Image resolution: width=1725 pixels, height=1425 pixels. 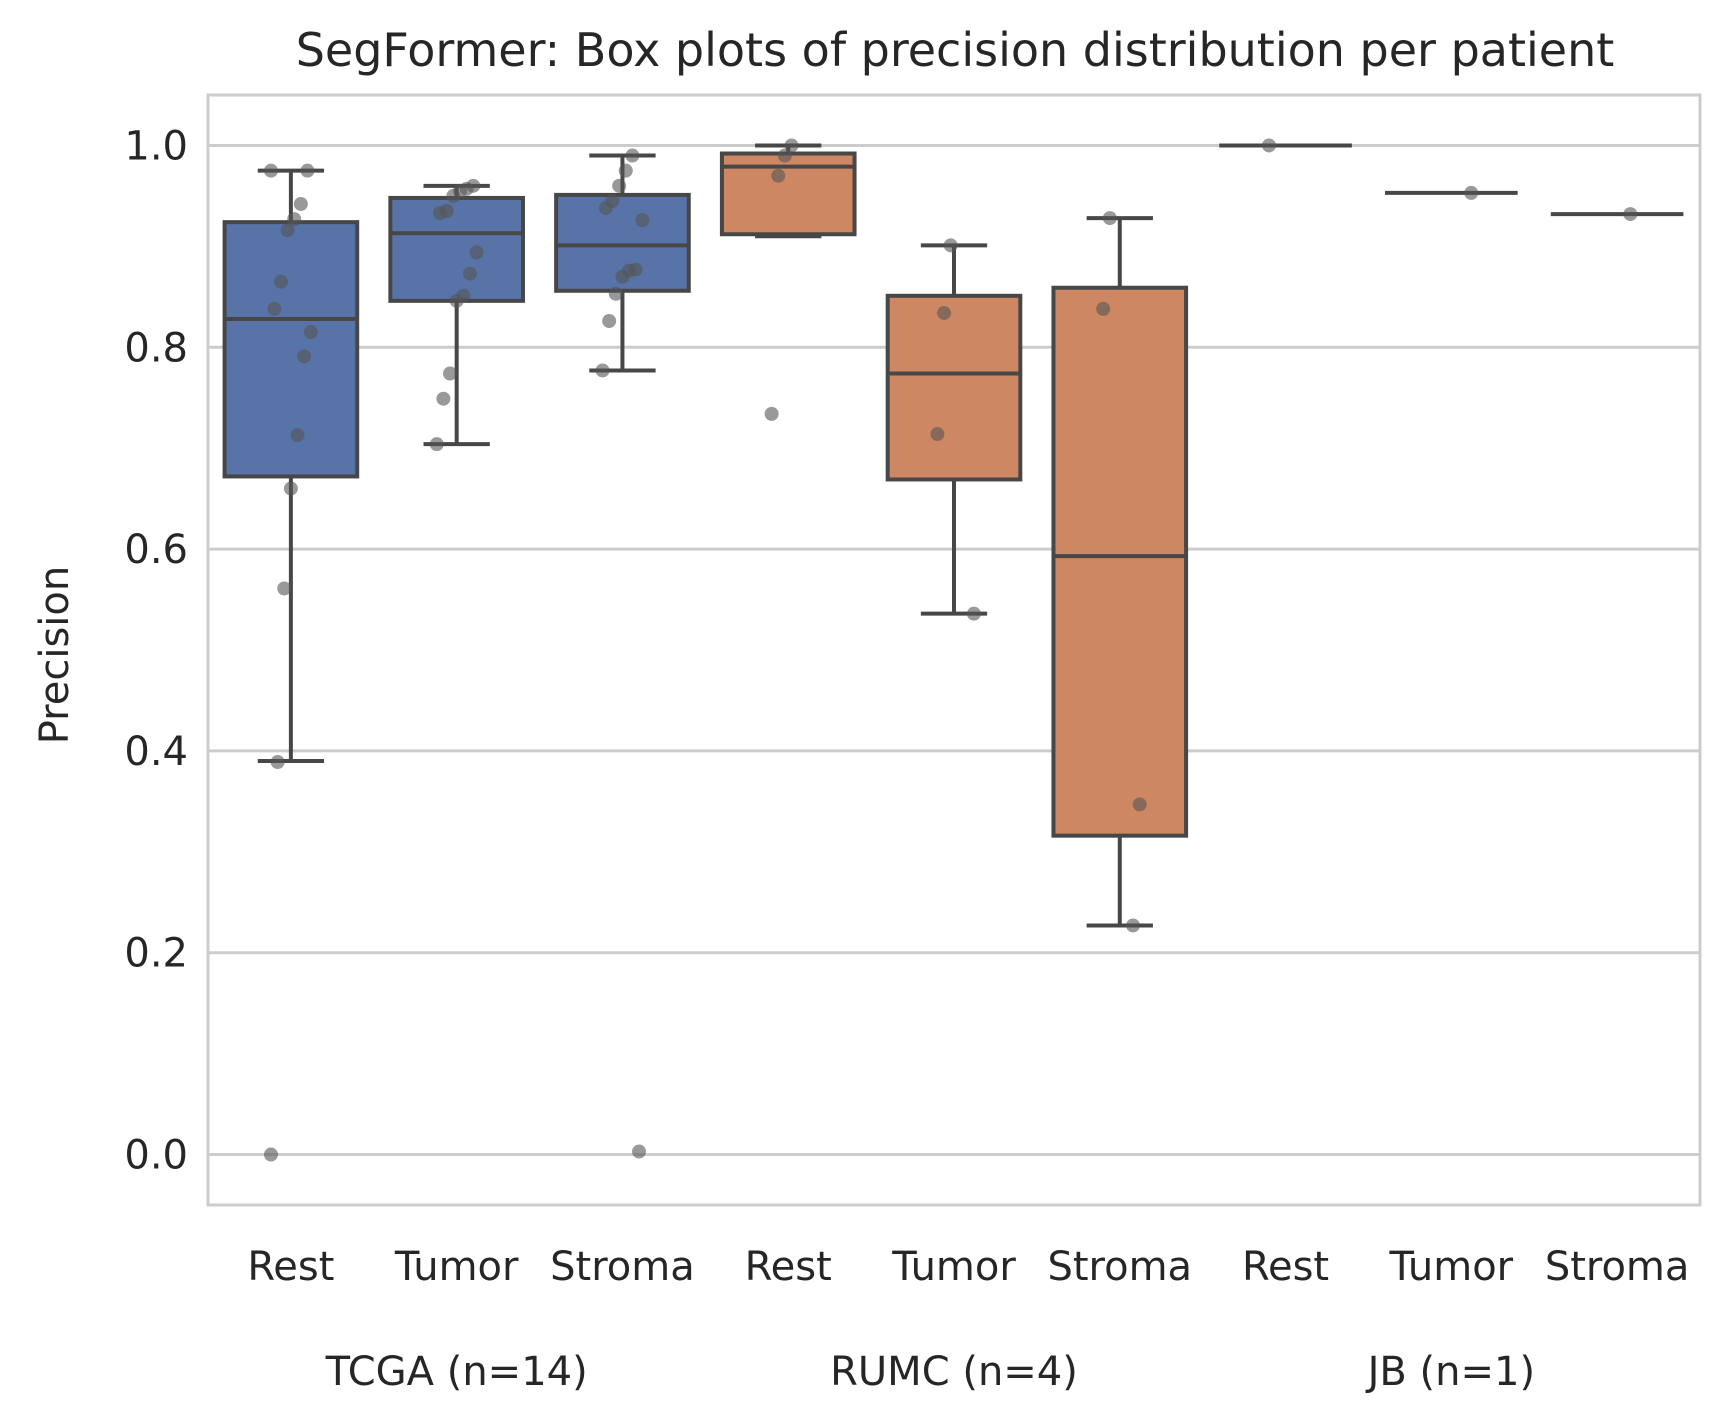 I want to click on y-tick-label: 1.0, so click(x=156, y=146).